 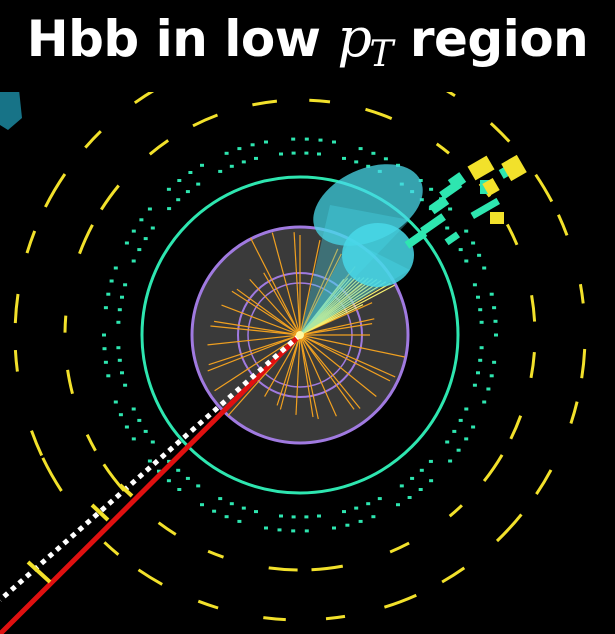 What do you see at coordinates (365, 40) in the screenshot?
I see `title-variable: pT` at bounding box center [365, 40].